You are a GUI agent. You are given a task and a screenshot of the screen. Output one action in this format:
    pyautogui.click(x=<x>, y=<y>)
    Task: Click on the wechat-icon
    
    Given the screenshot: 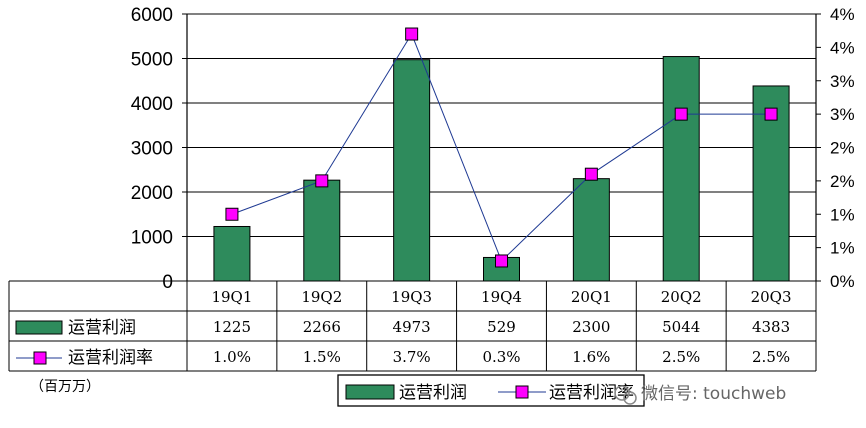 What is the action you would take?
    pyautogui.click(x=625, y=395)
    